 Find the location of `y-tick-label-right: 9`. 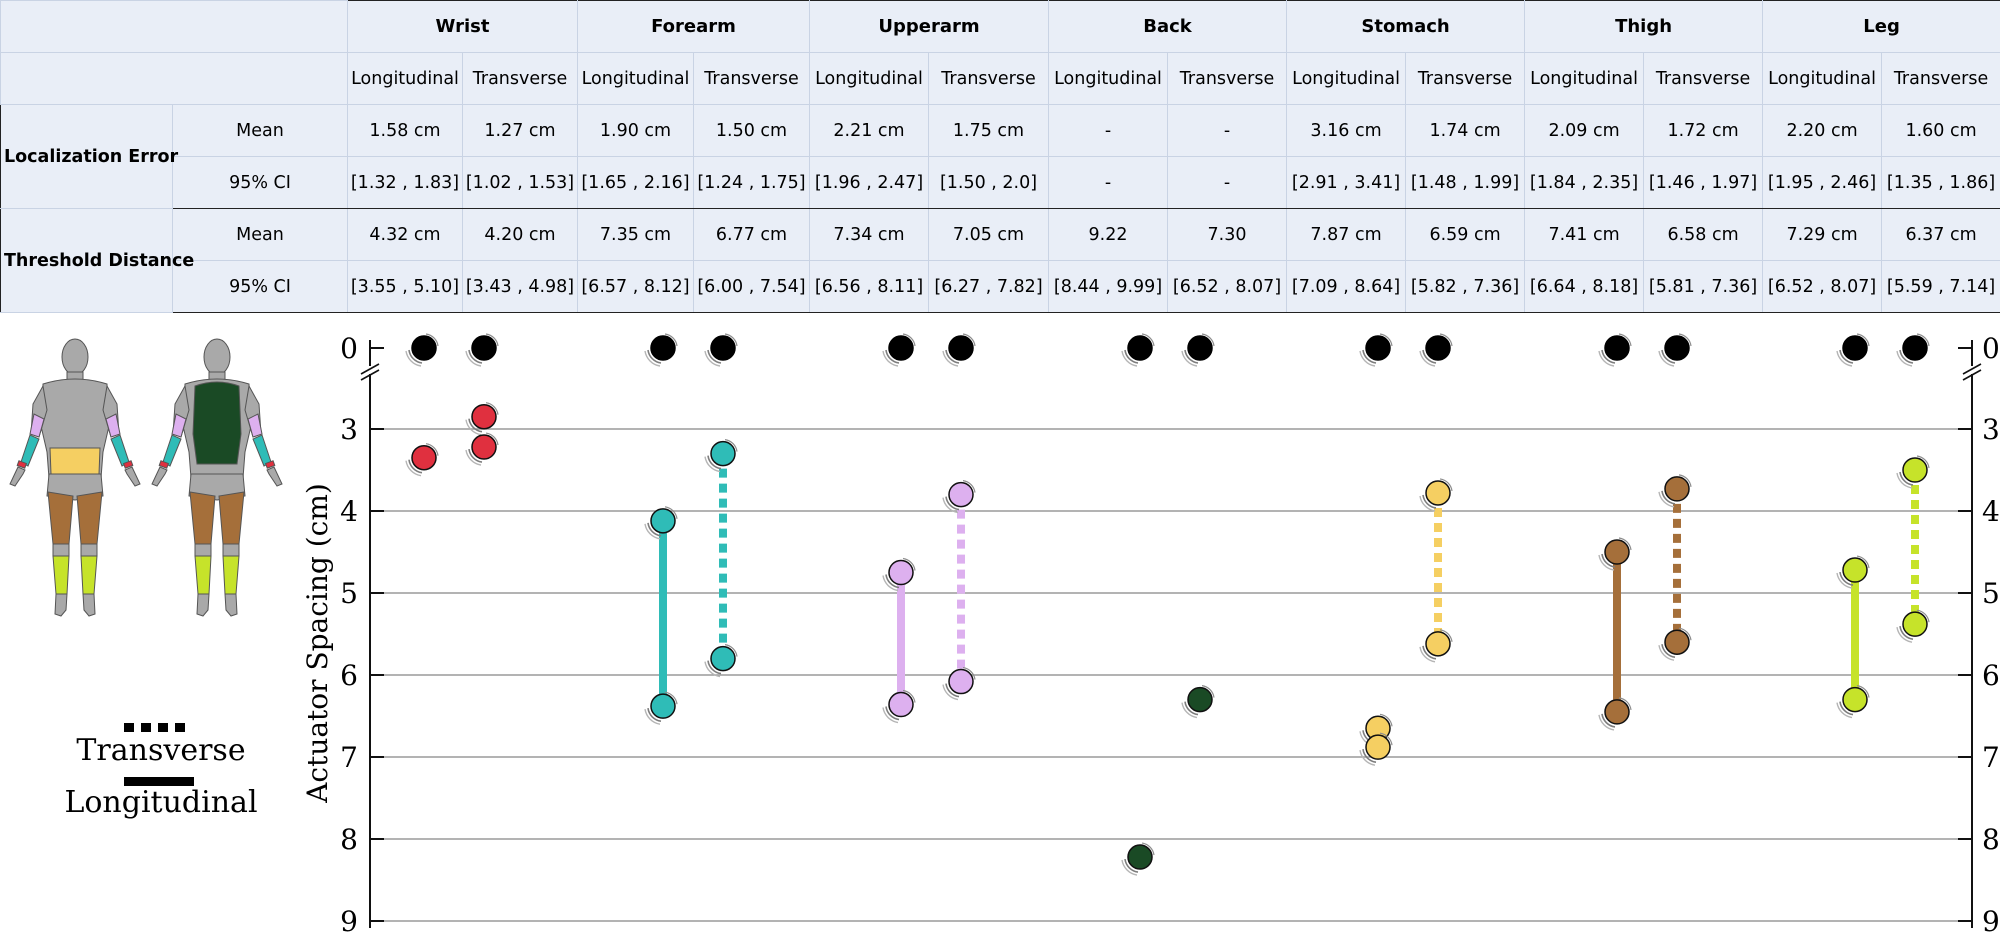

y-tick-label-right: 9 is located at coordinates (1991, 921).